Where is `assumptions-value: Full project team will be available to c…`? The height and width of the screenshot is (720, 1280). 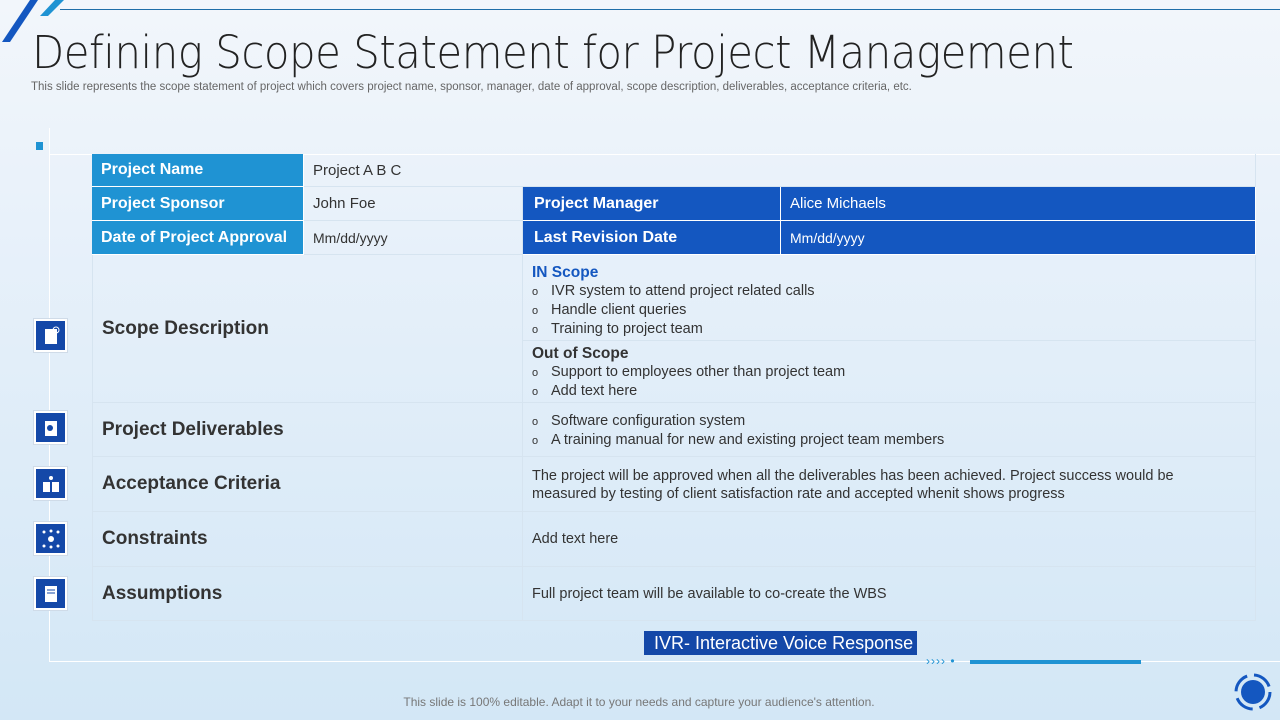
assumptions-value: Full project team will be available to c… is located at coordinates (889, 594).